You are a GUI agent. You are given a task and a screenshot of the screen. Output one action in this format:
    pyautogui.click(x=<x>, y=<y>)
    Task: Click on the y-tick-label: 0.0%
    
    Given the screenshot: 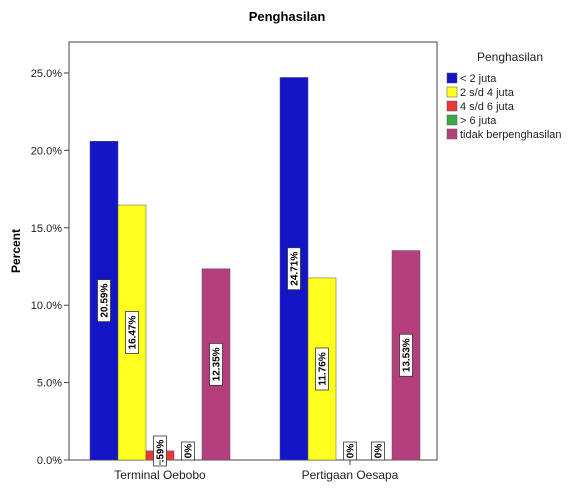 What is the action you would take?
    pyautogui.click(x=49, y=461)
    